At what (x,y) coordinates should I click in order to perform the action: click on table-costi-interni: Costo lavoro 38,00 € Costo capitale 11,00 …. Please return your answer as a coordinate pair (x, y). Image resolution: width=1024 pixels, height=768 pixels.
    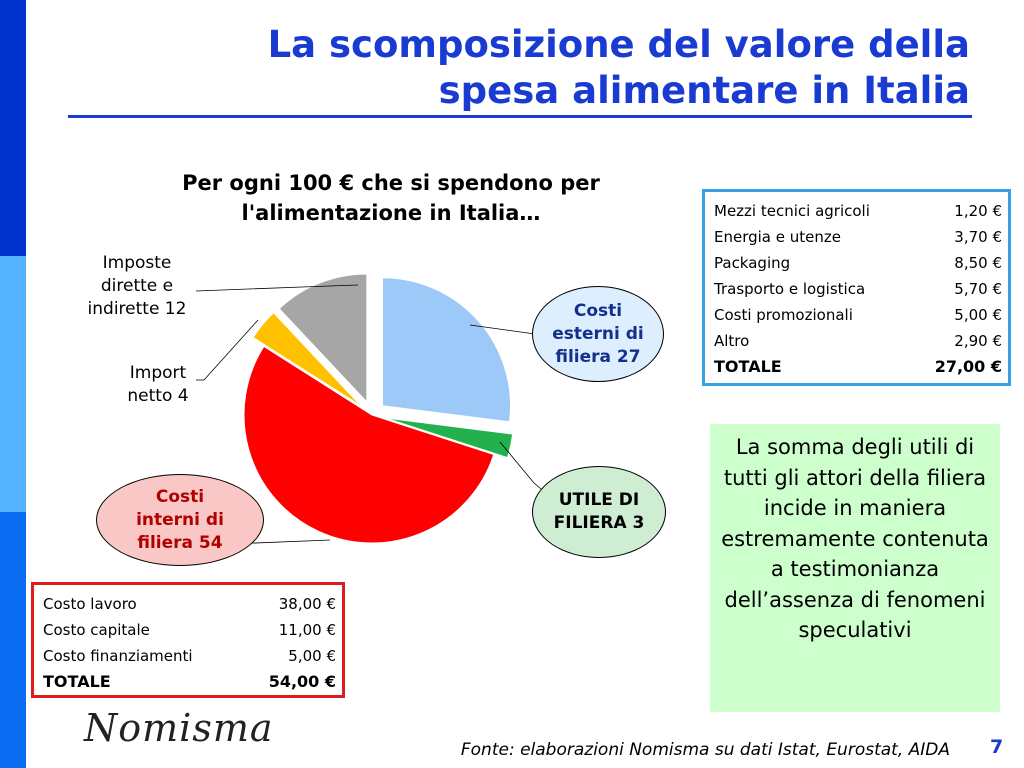
    Looking at the image, I should click on (188, 640).